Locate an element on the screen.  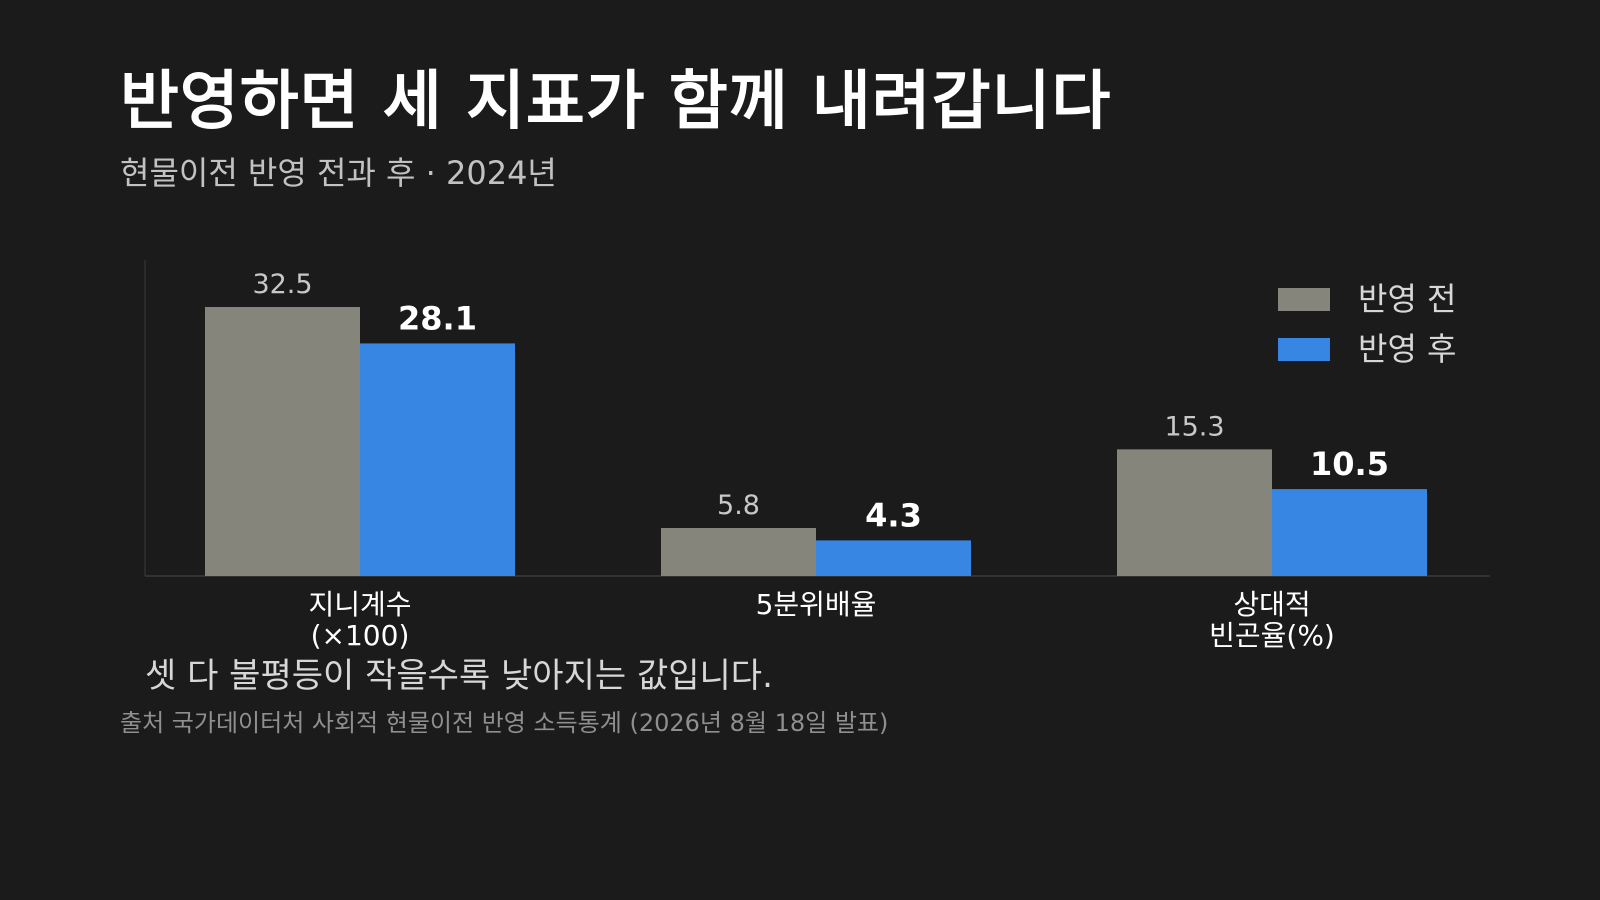
data-label-before-2: 5.8 is located at coordinates (738, 505).